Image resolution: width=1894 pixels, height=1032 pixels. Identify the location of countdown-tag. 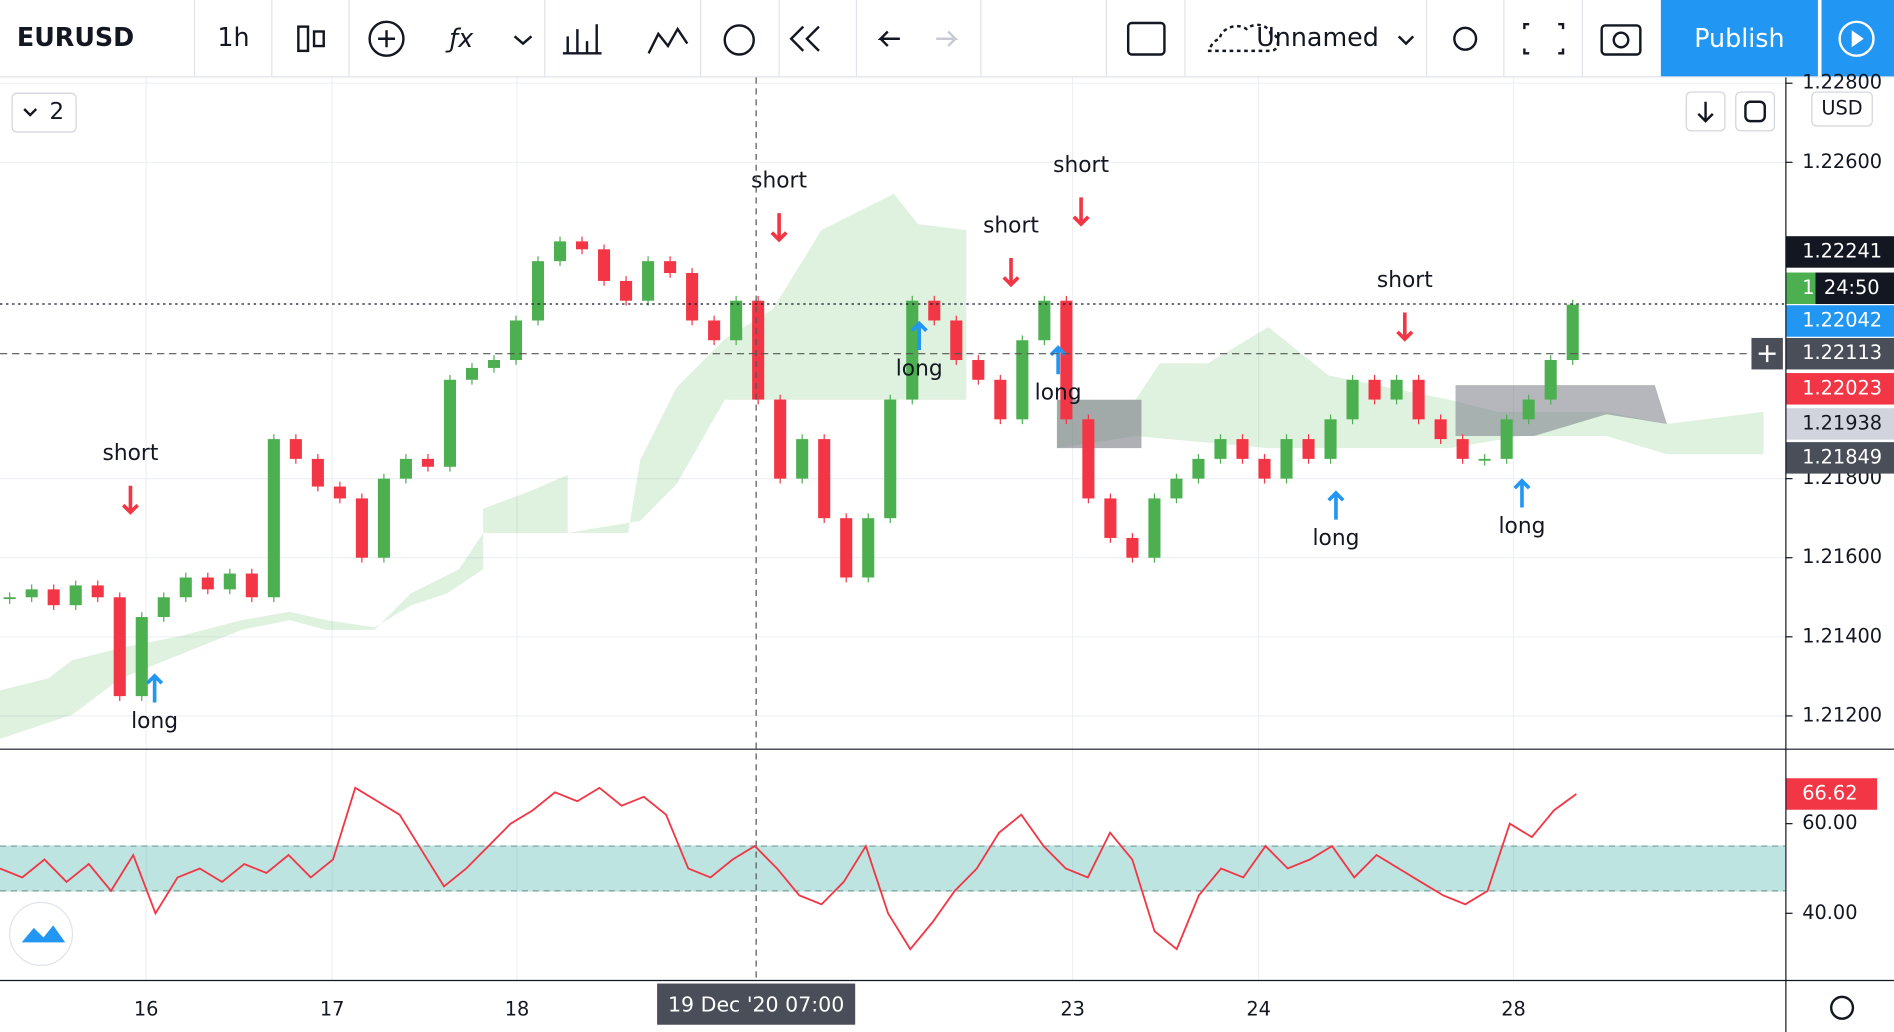
(1854, 288).